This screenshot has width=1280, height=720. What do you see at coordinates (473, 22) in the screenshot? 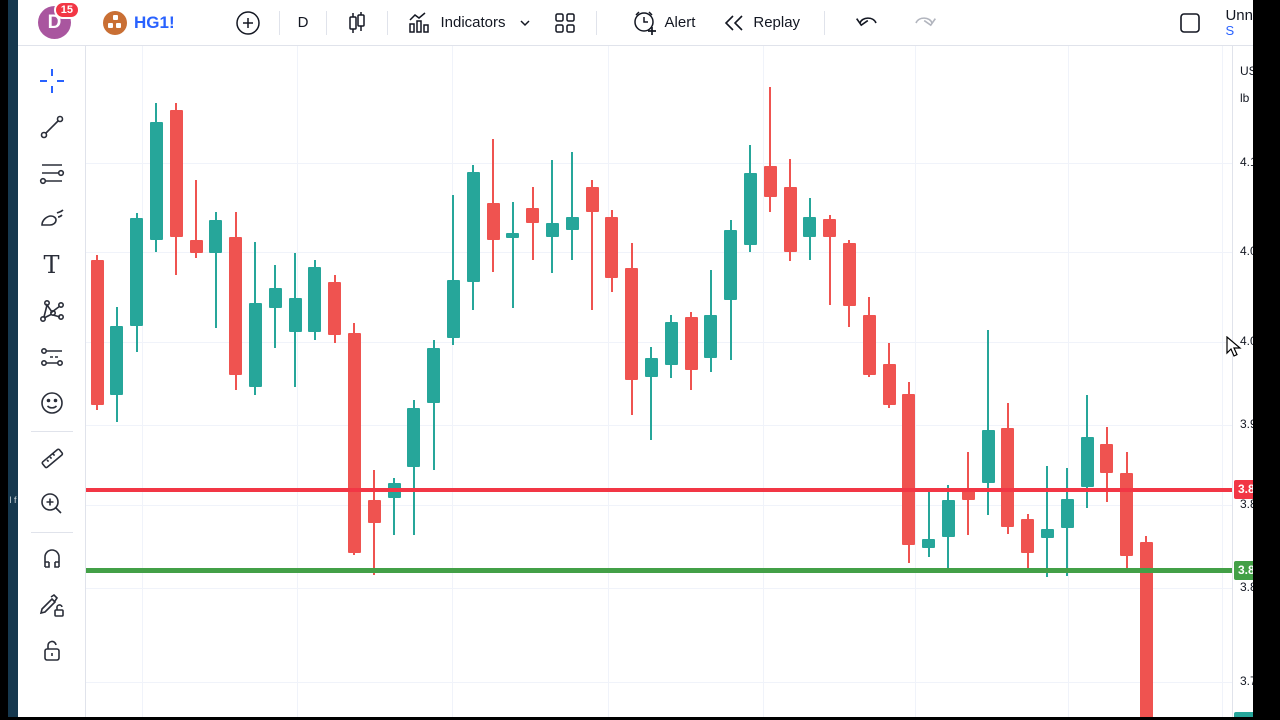
I see `indicators-label: Indicators` at bounding box center [473, 22].